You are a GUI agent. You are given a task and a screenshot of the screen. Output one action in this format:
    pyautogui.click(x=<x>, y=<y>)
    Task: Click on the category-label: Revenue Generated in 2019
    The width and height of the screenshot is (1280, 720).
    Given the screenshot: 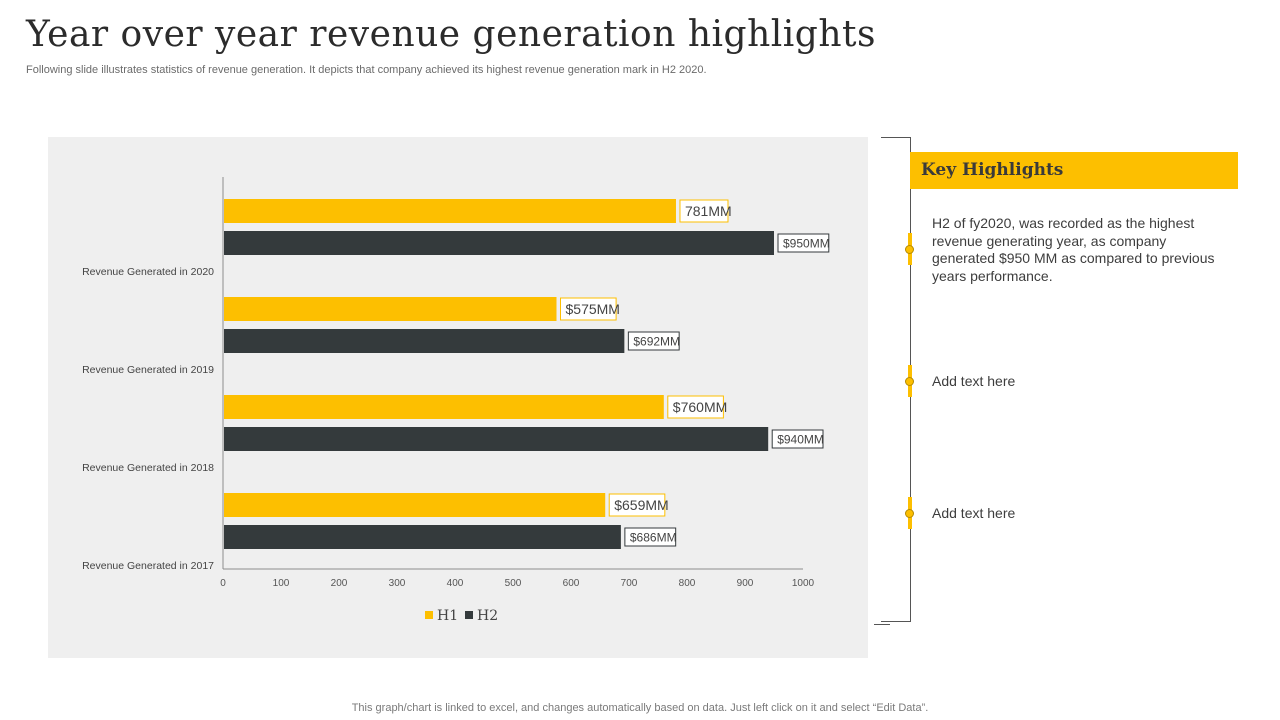 What is the action you would take?
    pyautogui.click(x=148, y=370)
    